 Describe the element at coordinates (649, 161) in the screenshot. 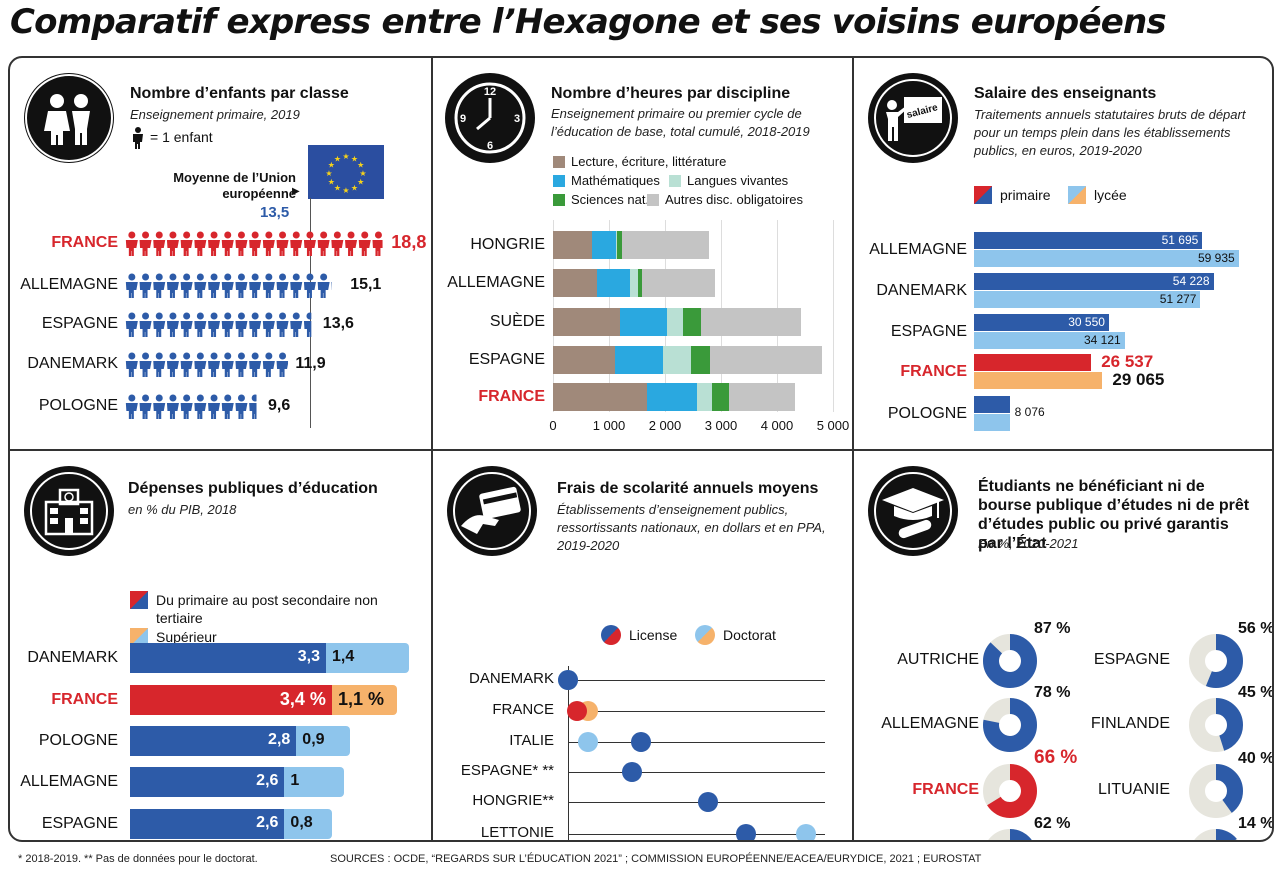

I see `legend-label: Lecture, écriture, littérature` at that location.